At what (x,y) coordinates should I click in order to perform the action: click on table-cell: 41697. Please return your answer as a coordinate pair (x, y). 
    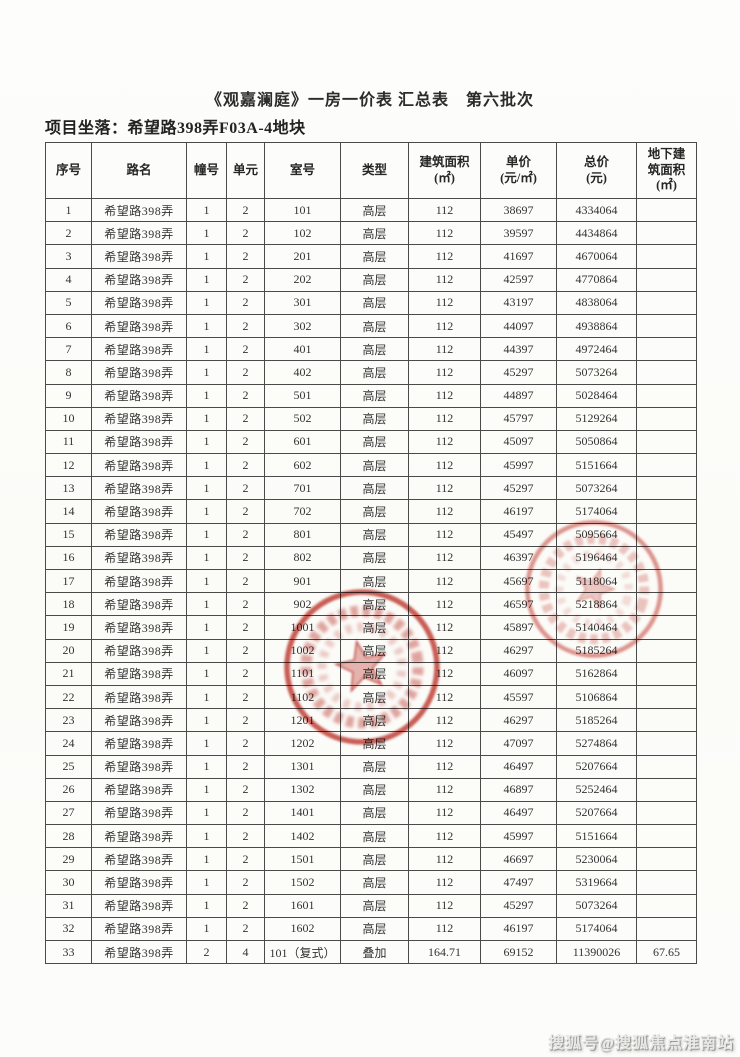
    Looking at the image, I should click on (518, 256).